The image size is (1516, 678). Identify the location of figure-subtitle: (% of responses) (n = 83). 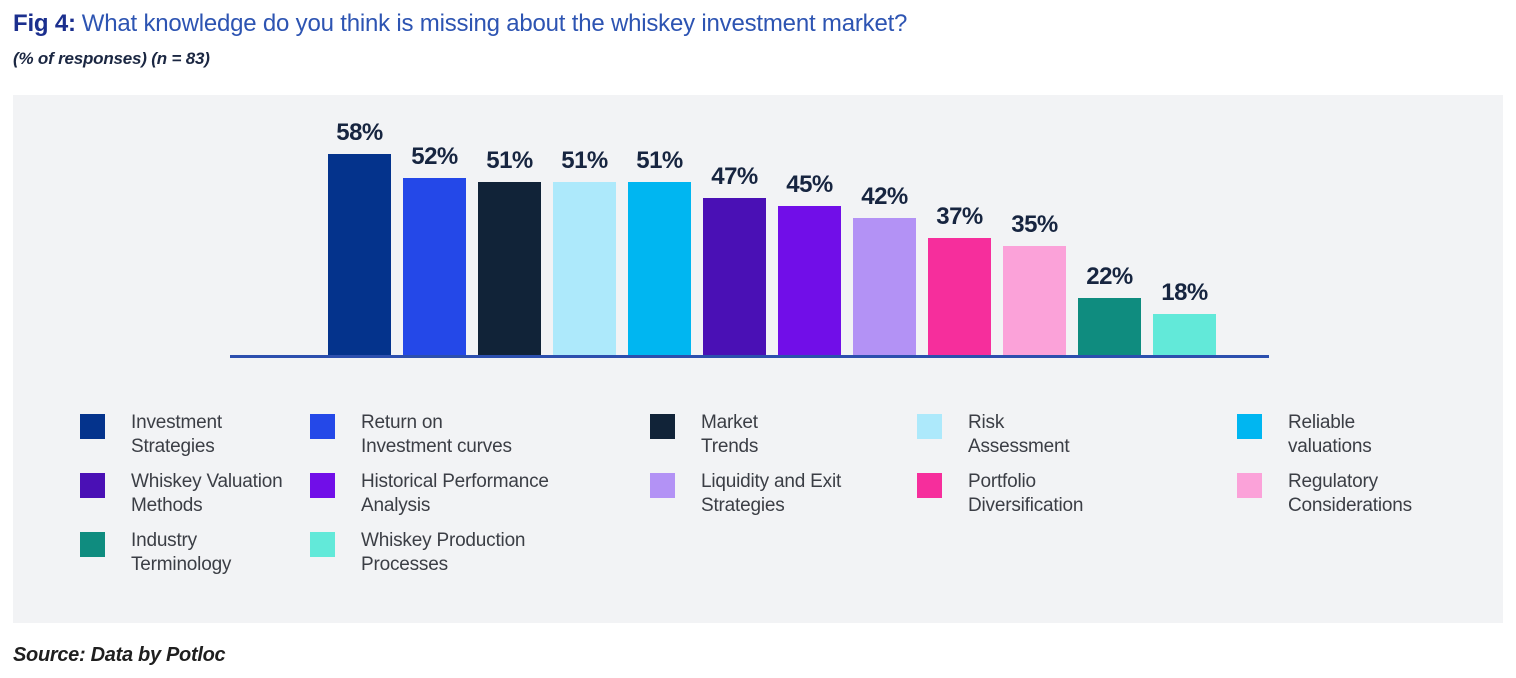
(111, 58).